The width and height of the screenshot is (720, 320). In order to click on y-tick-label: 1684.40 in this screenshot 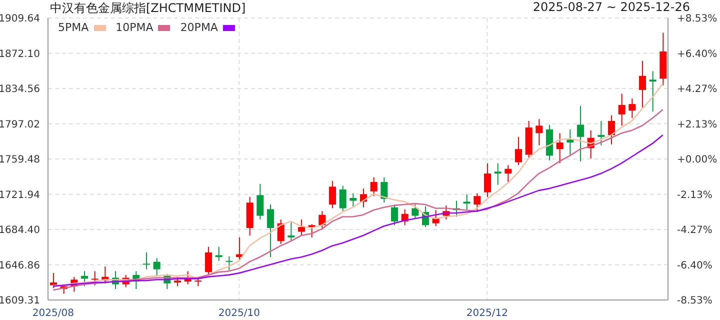, I will do `click(20, 230)`.